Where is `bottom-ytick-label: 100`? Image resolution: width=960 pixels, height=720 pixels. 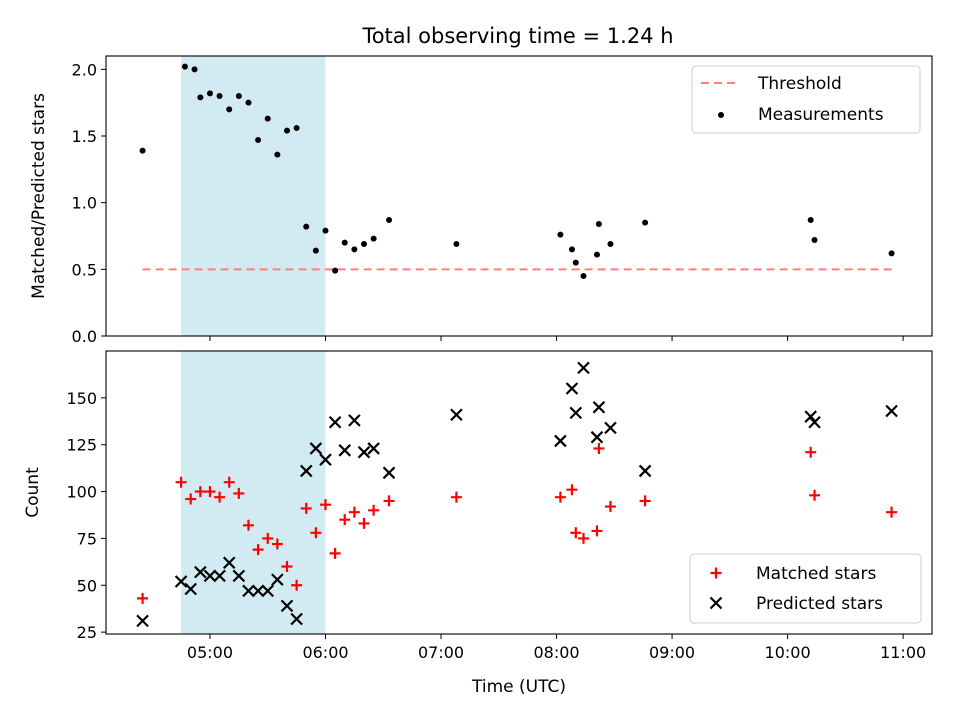 bottom-ytick-label: 100 is located at coordinates (81, 492).